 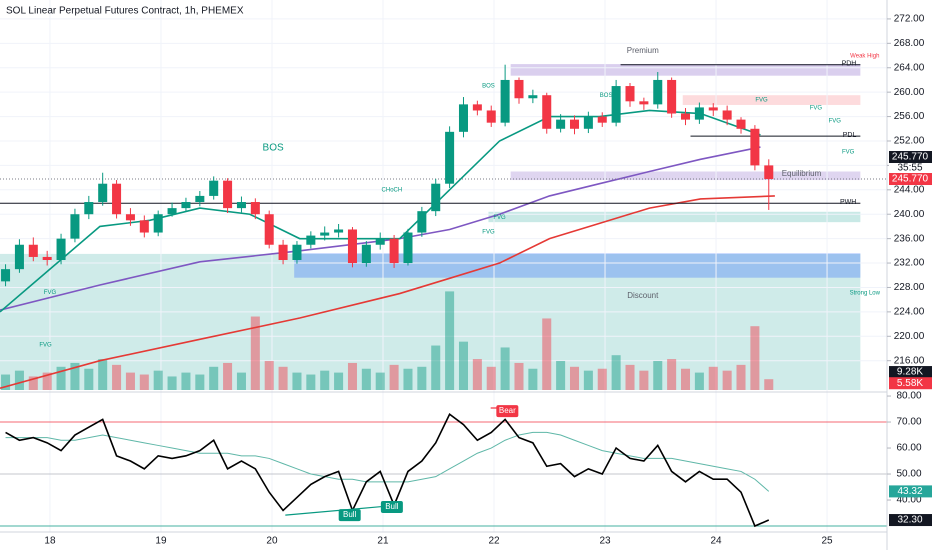 What do you see at coordinates (909, 43) in the screenshot?
I see `y-tick-label: 268.00` at bounding box center [909, 43].